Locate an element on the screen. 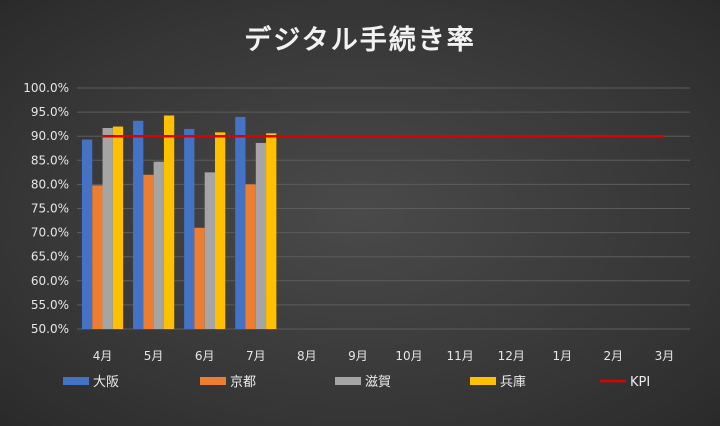 This screenshot has height=426, width=720. x-tick-label: 11月 is located at coordinates (459, 356).